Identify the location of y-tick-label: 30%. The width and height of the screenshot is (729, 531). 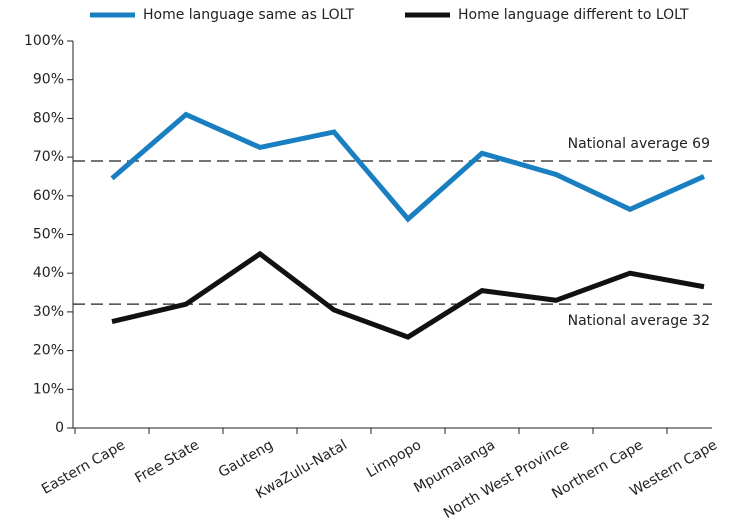
(48, 312).